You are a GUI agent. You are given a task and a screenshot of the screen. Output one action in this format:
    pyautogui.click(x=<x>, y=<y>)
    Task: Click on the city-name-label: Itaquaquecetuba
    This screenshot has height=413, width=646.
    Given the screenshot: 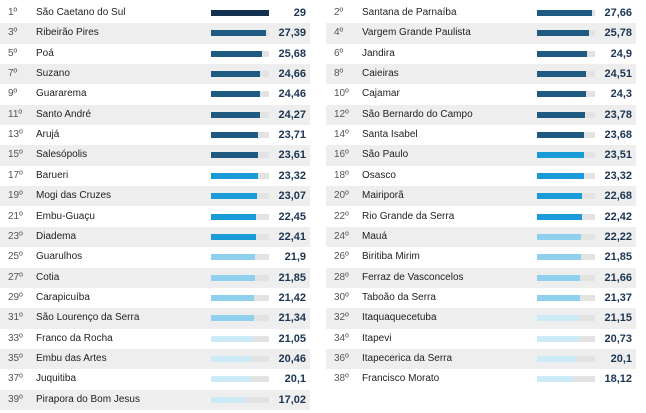 What is the action you would take?
    pyautogui.click(x=399, y=318)
    